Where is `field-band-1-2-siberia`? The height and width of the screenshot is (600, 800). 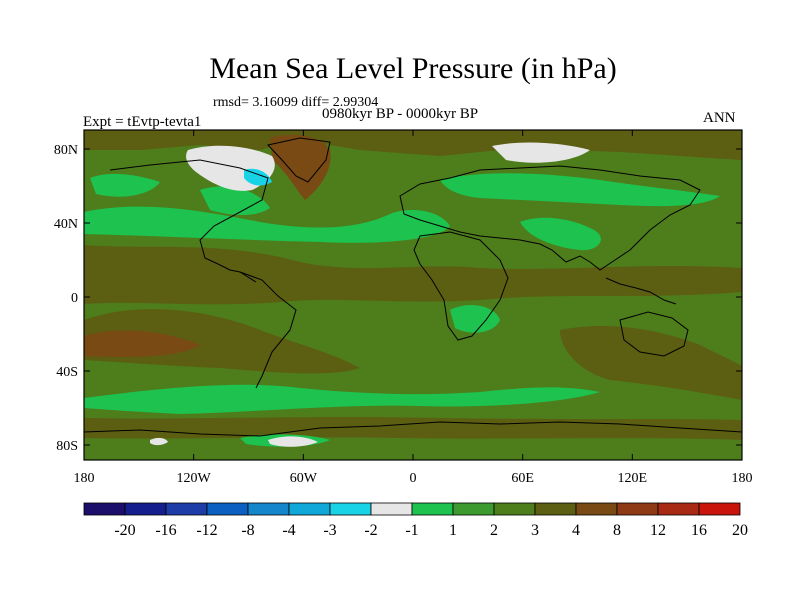
field-band-1-2-siberia is located at coordinates (580, 190).